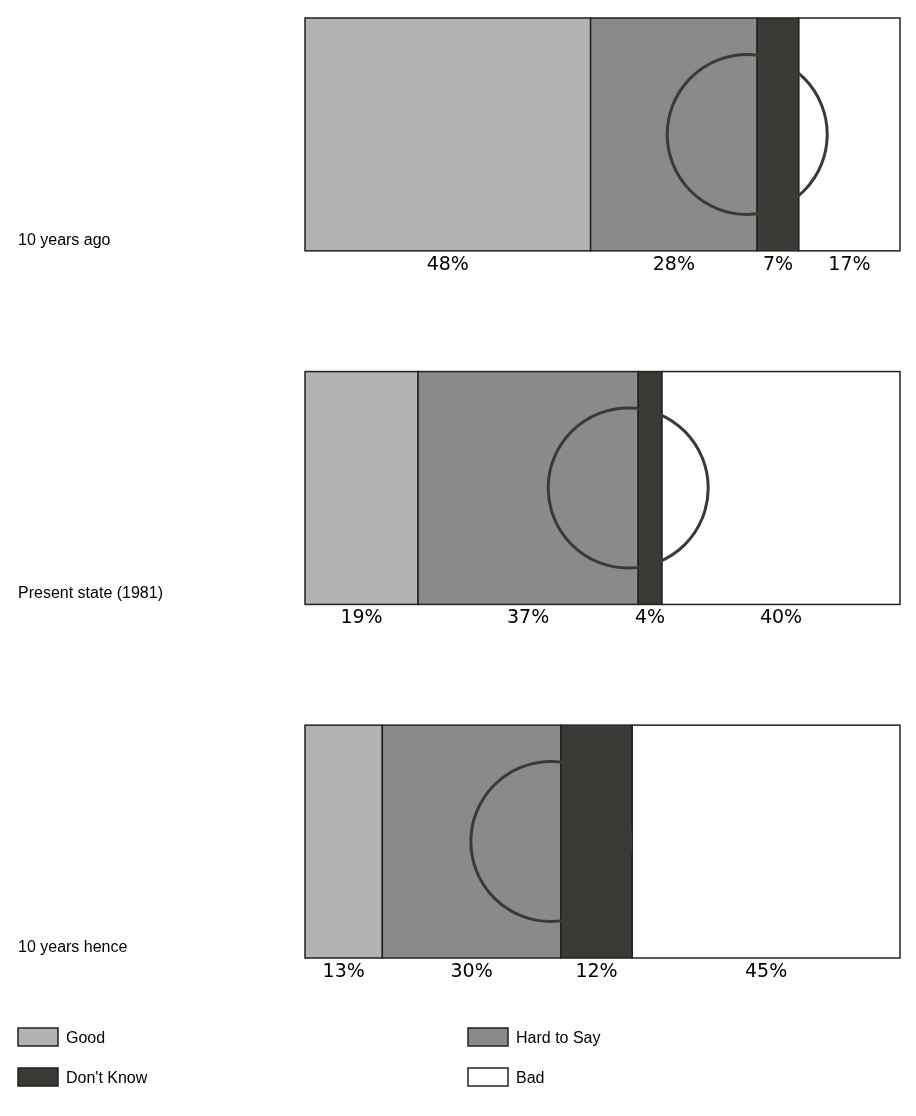  I want to click on y-tick-label: Present state (1981), so click(90, 593).